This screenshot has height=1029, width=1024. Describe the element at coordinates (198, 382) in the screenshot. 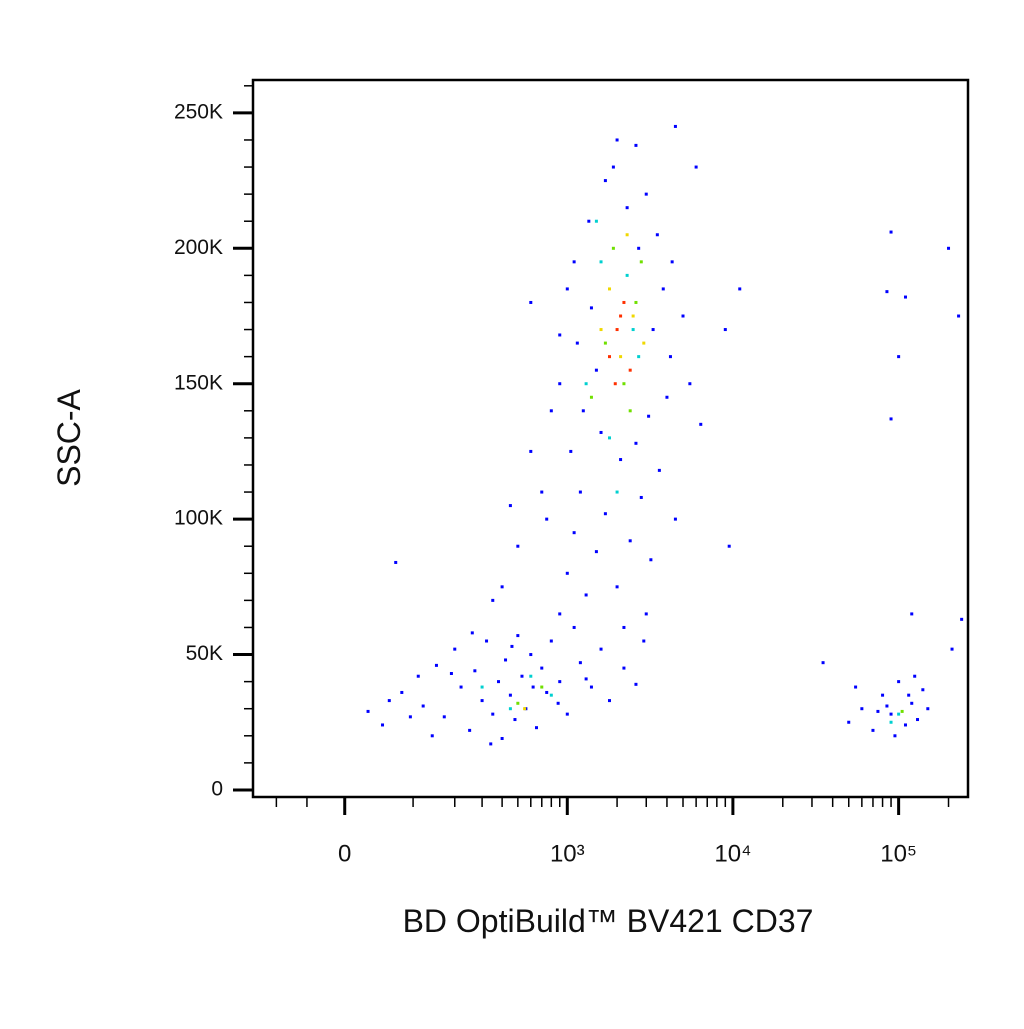

I see `y-tick-label: 150K` at that location.